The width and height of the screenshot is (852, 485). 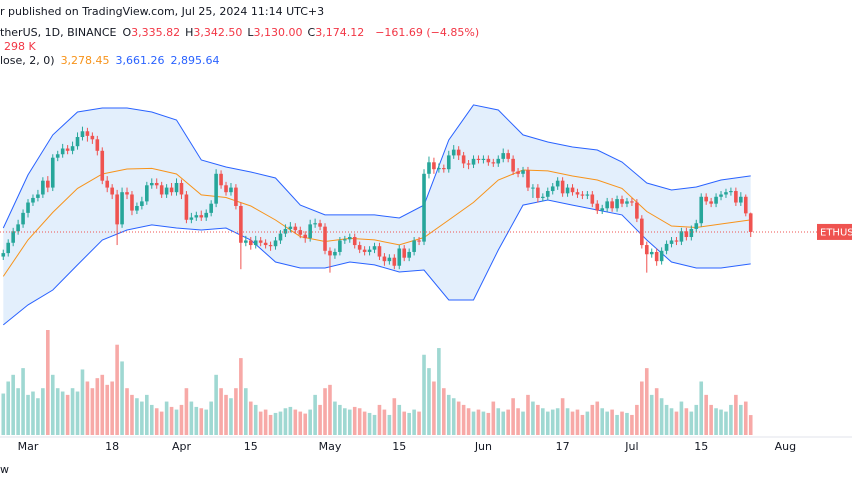 What do you see at coordinates (110, 60) in the screenshot?
I see `bands-line: lose, 2, 0) 3,278.45 3,661.26 2,895.64` at bounding box center [110, 60].